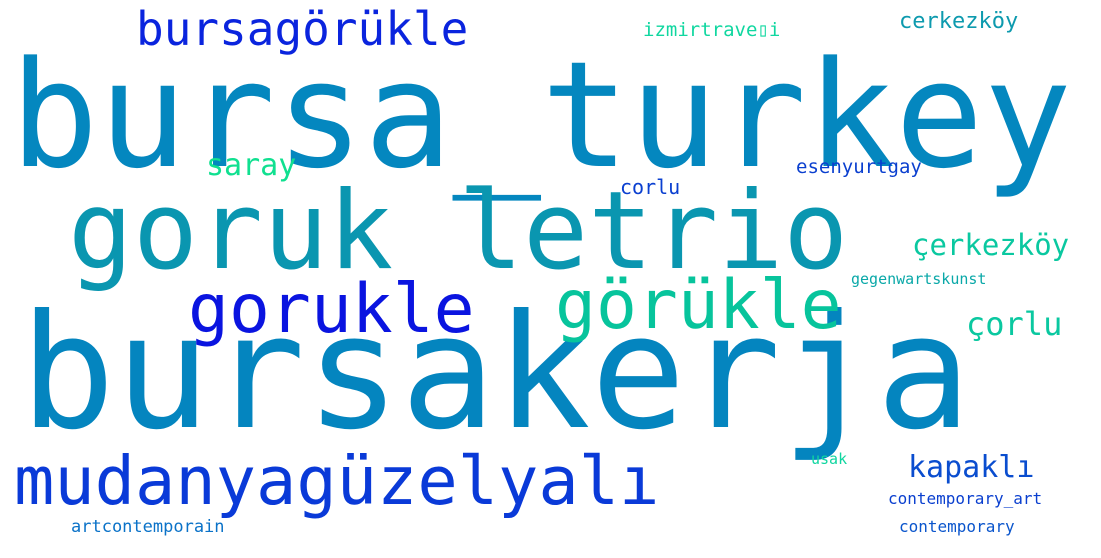  What do you see at coordinates (1014, 324) in the screenshot?
I see `word-corlu-cedilla: çorlu` at bounding box center [1014, 324].